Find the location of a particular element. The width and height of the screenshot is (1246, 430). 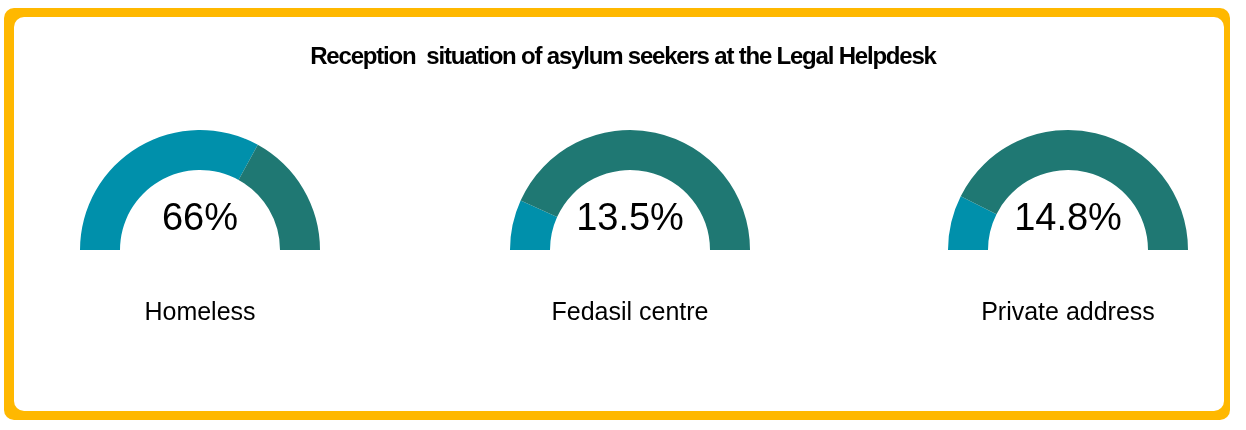

chart-title: Reception situation of asylum seekers at the Legal Helpdesk is located at coordinates (623, 56).